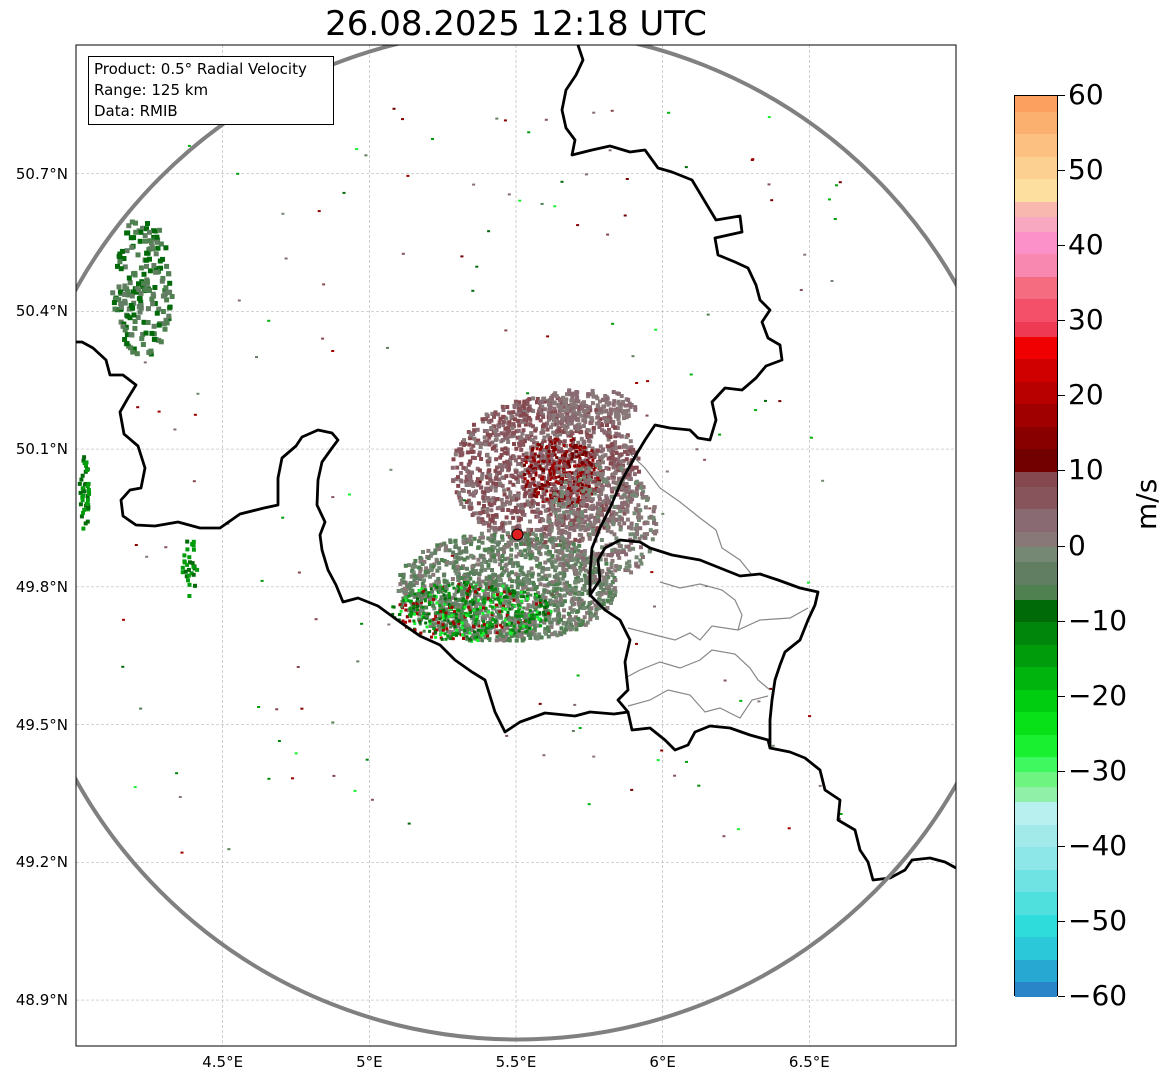 This screenshot has width=1171, height=1081. Describe the element at coordinates (369, 1062) in the screenshot. I see `longitude-tick-label: 5°E` at that location.